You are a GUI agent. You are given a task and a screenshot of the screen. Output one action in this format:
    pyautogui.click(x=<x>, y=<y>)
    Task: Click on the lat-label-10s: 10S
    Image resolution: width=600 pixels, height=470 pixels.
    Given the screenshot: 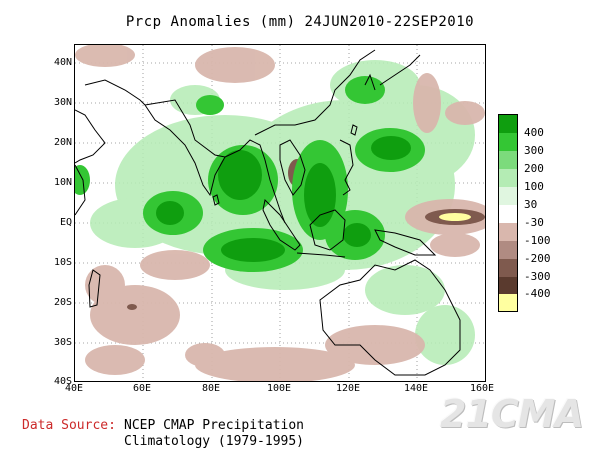 What is the action you would take?
    pyautogui.click(x=62, y=262)
    